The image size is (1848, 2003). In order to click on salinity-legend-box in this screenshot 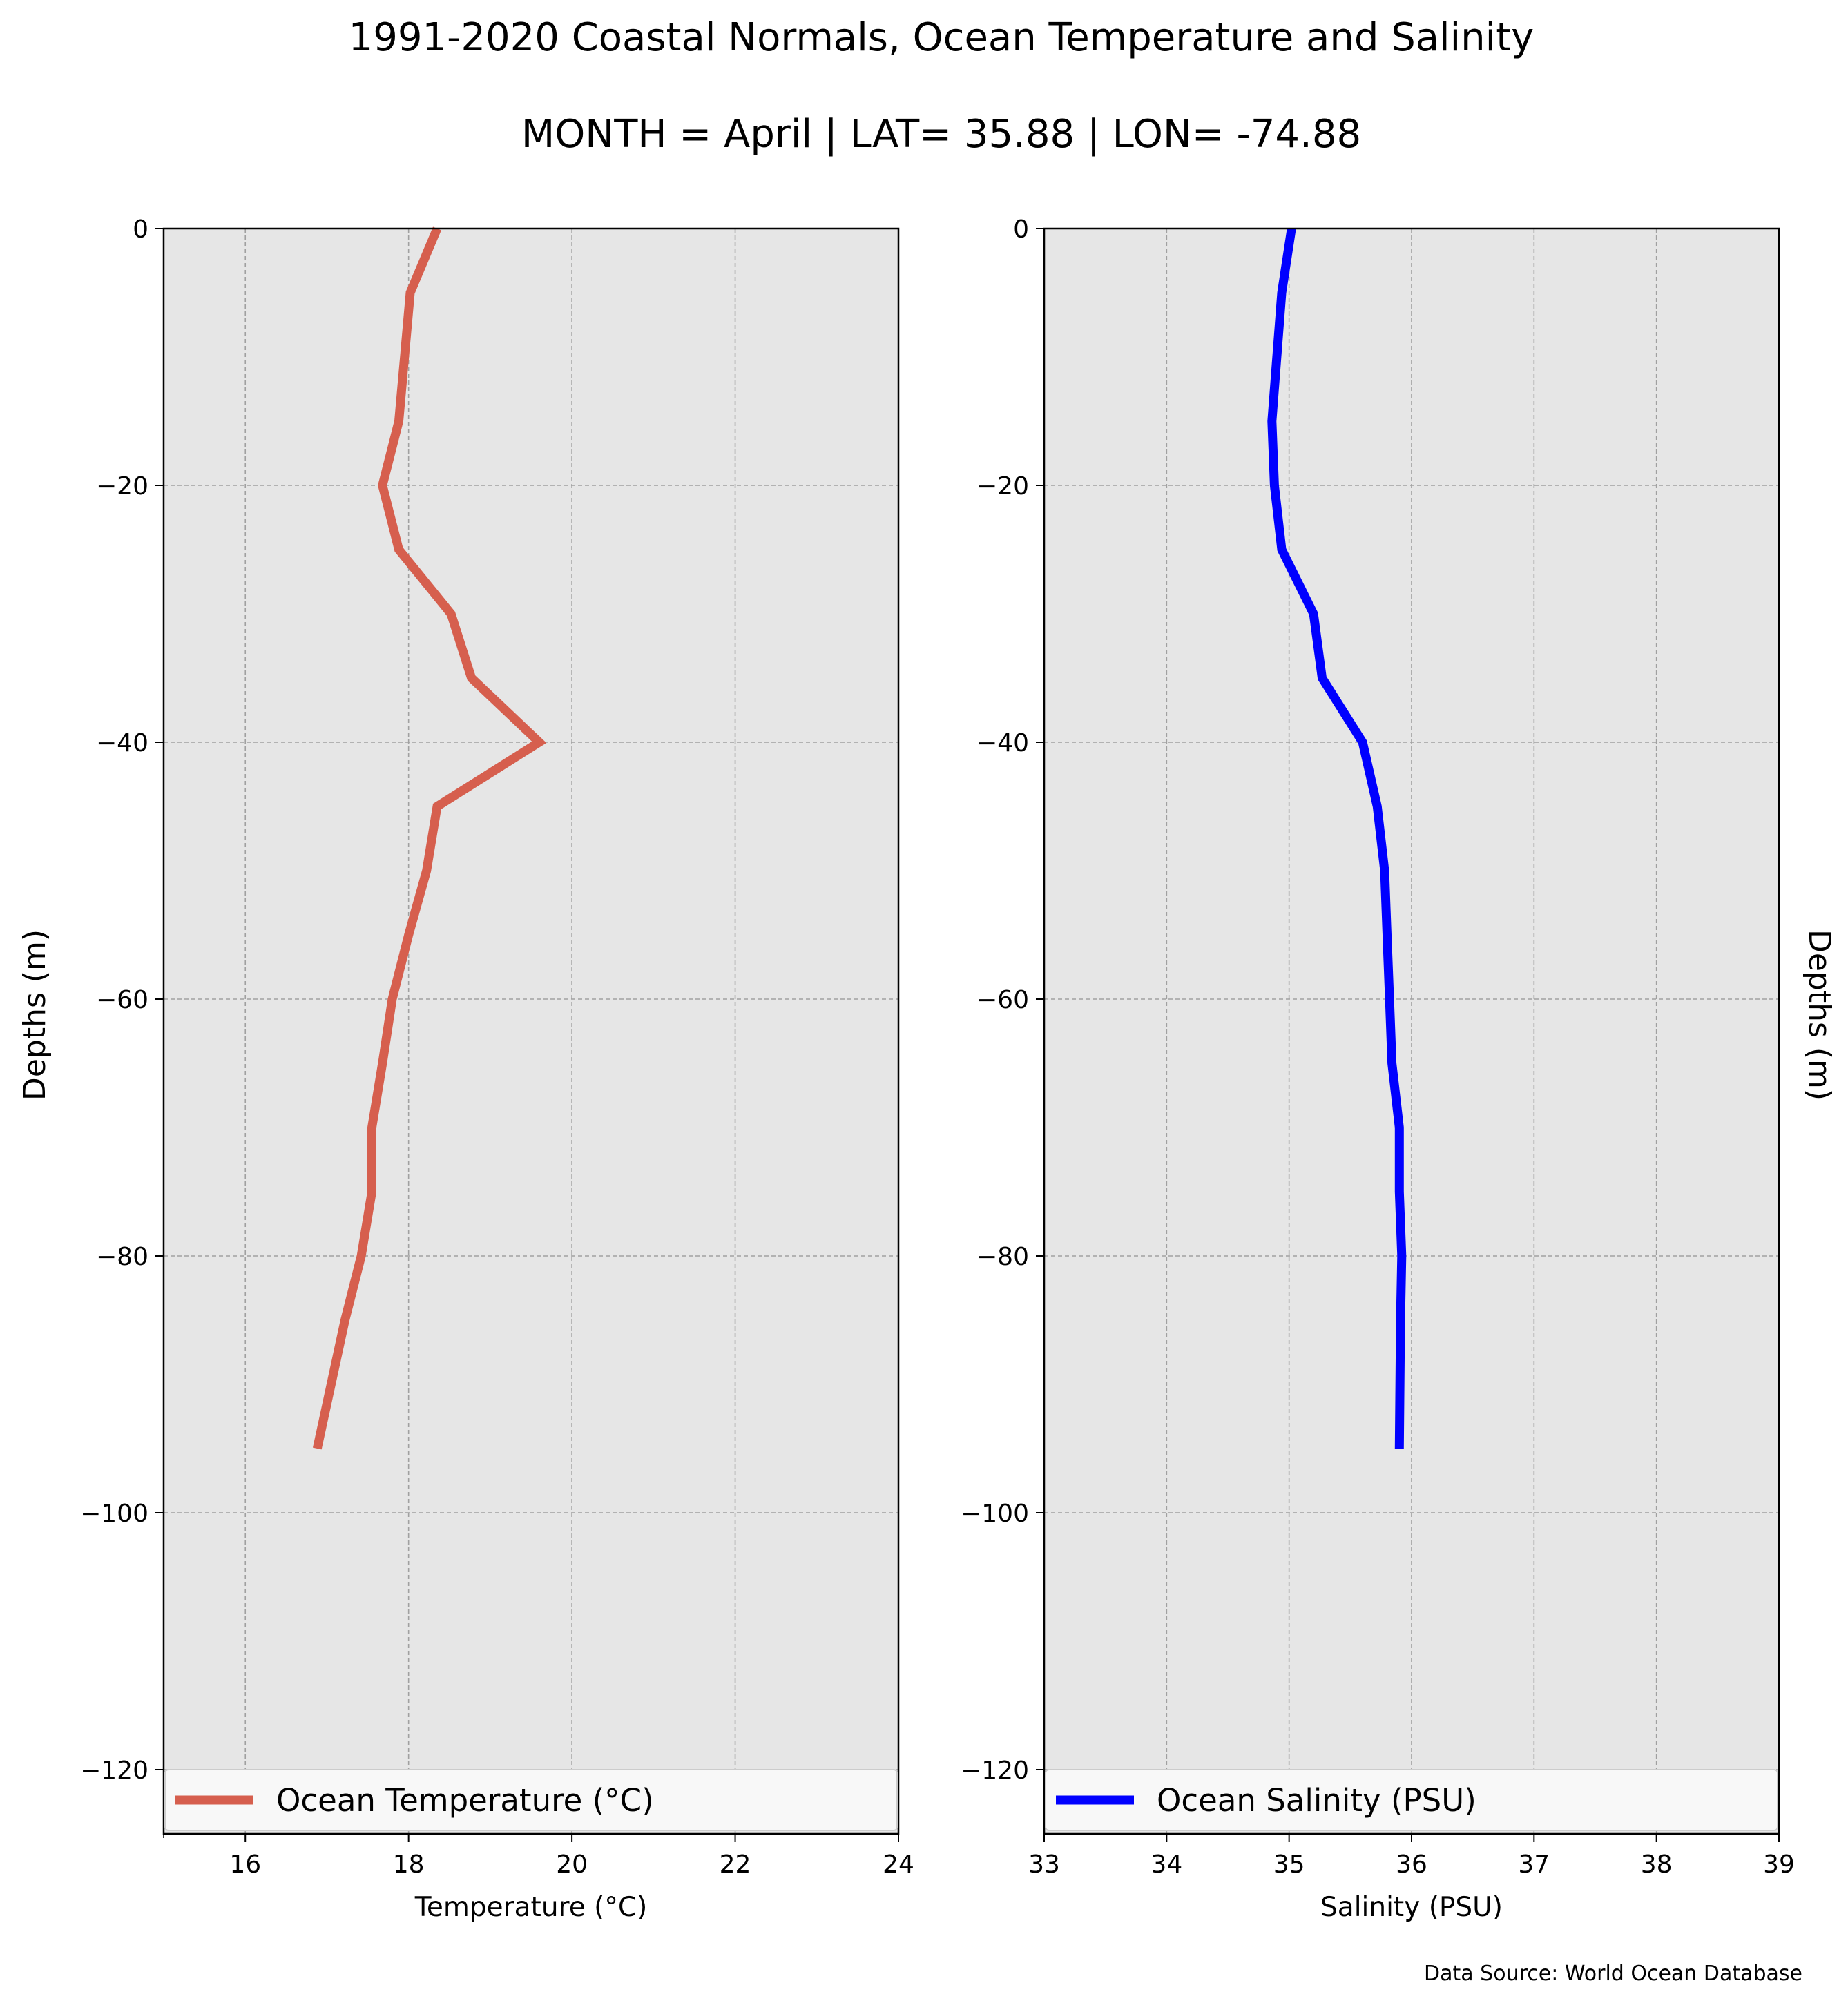, I will do `click(1411, 1800)`.